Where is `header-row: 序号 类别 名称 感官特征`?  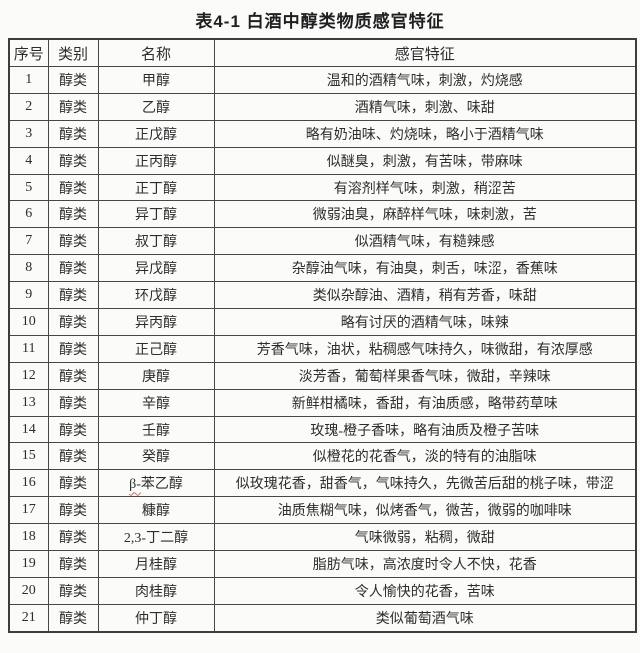 header-row: 序号 类别 名称 感官特征 is located at coordinates (322, 52).